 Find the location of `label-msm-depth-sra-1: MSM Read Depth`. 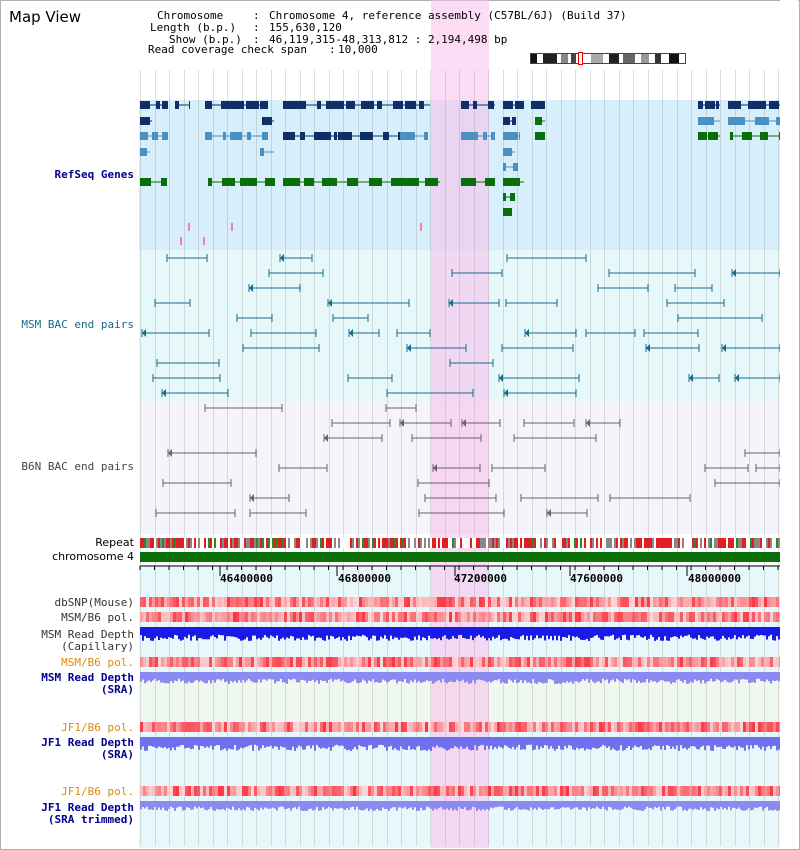

label-msm-depth-sra-1: MSM Read Depth is located at coordinates (87, 677).